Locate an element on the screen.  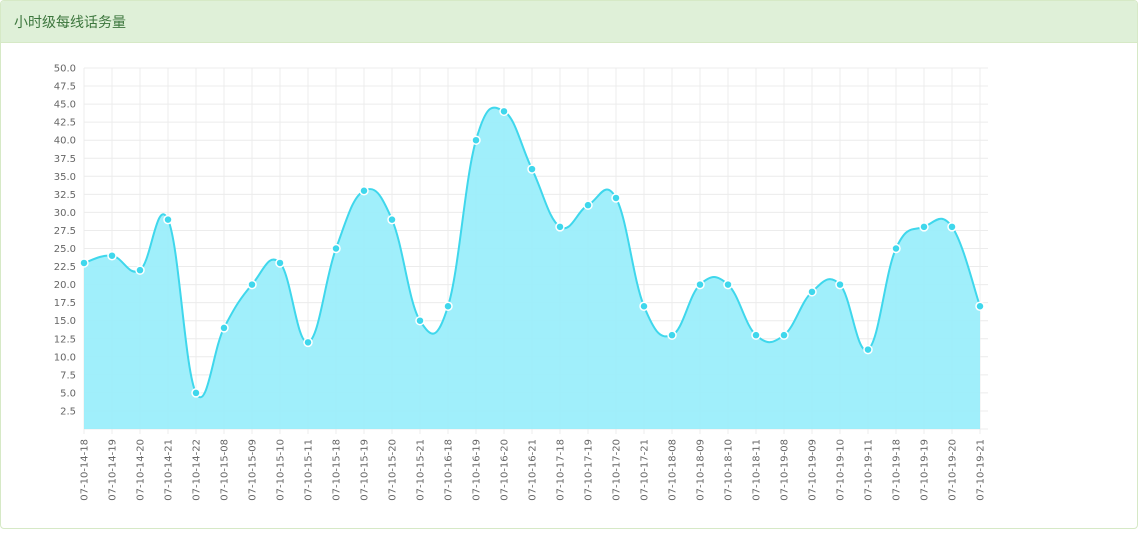
x-tick-label: 07-10-18-11 is located at coordinates (757, 470).